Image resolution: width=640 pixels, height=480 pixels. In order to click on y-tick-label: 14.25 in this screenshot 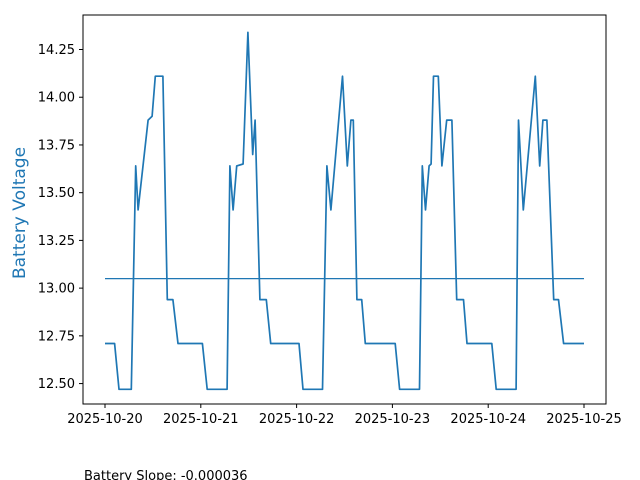, I will do `click(56, 50)`.